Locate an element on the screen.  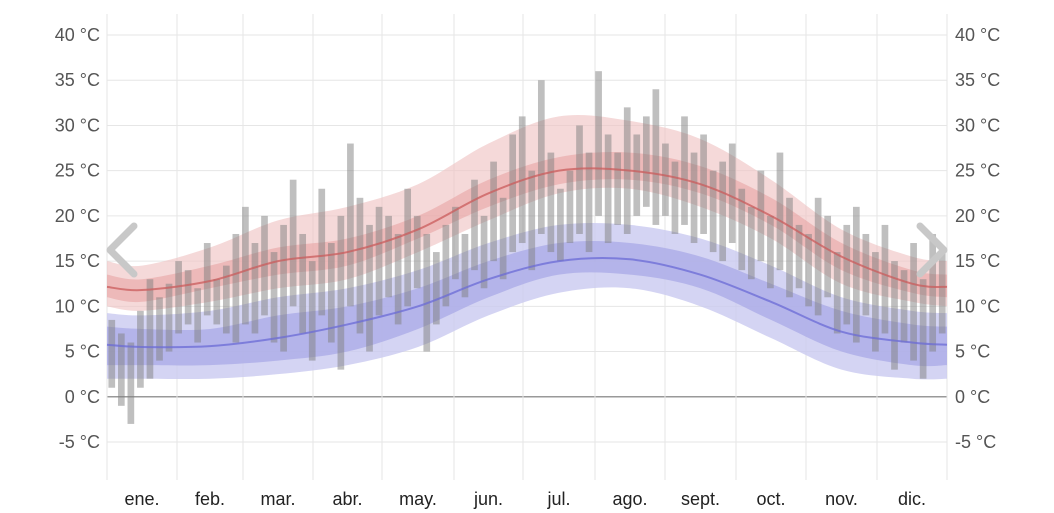
y-tick-label-right: 40 °C is located at coordinates (977, 35).